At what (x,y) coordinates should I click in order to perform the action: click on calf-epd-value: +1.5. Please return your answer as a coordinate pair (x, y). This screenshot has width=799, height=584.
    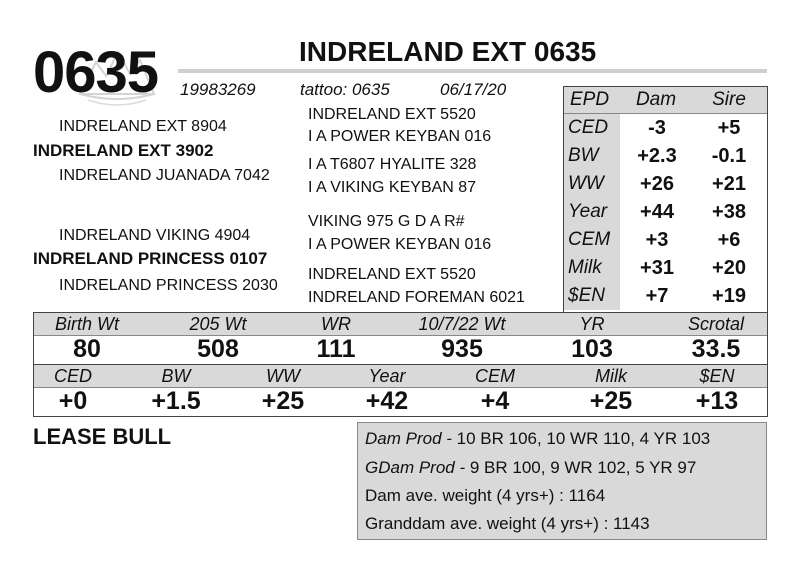
    Looking at the image, I should click on (176, 401).